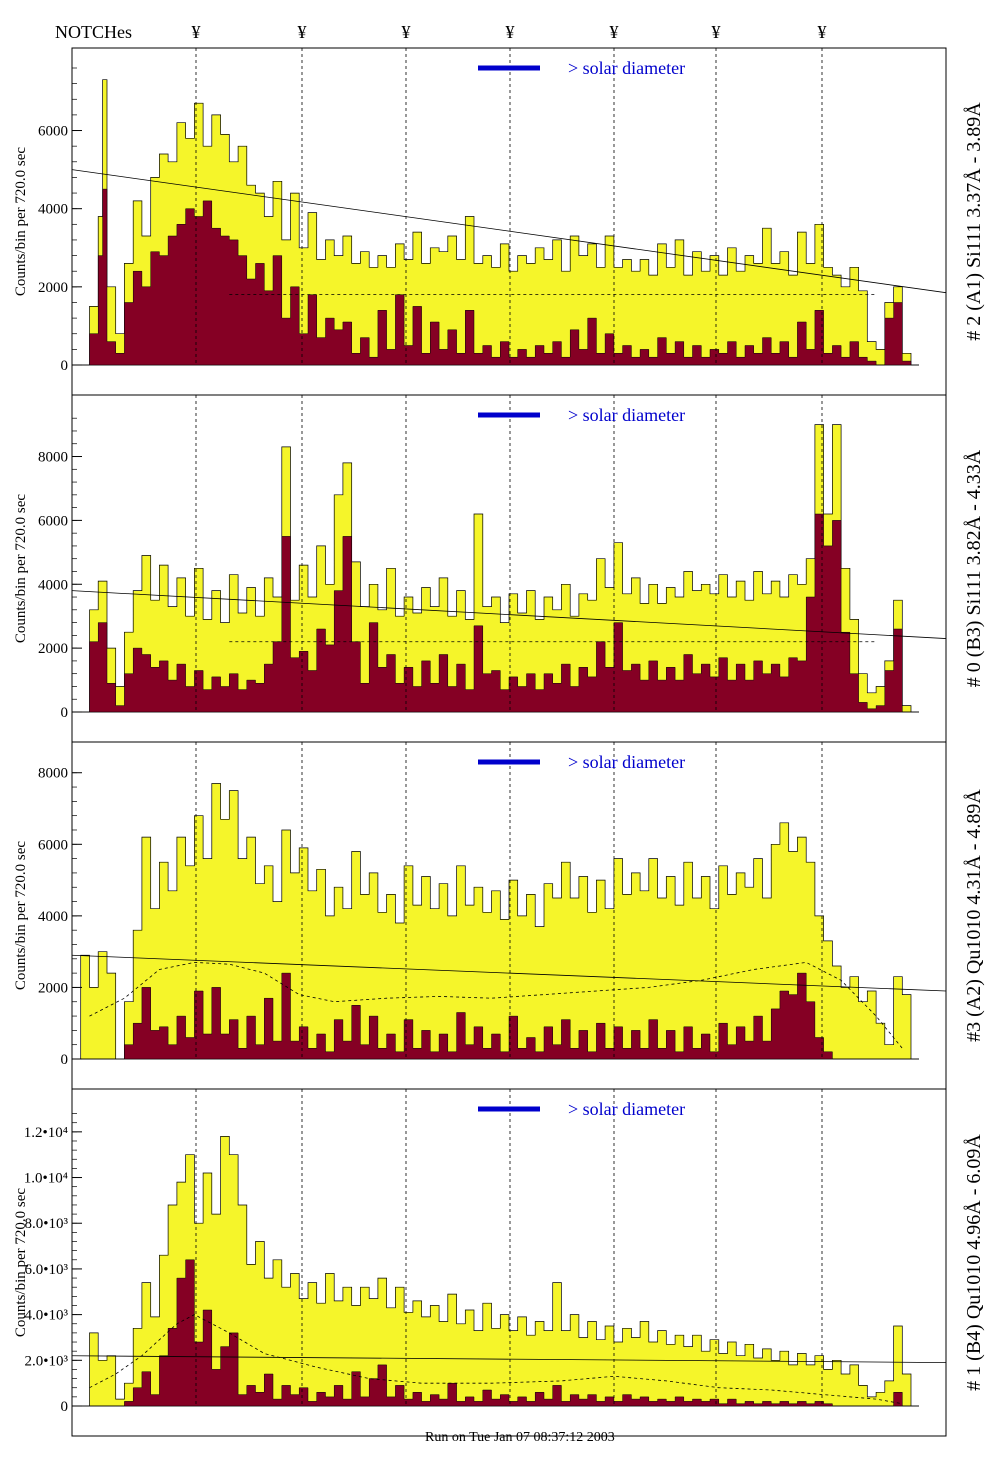 Image resolution: width=1004 pixels, height=1476 pixels. Describe the element at coordinates (974, 915) in the screenshot. I see `channel-label: #3 (A2) Qu1010 4.31Å - 4.89Å` at that location.